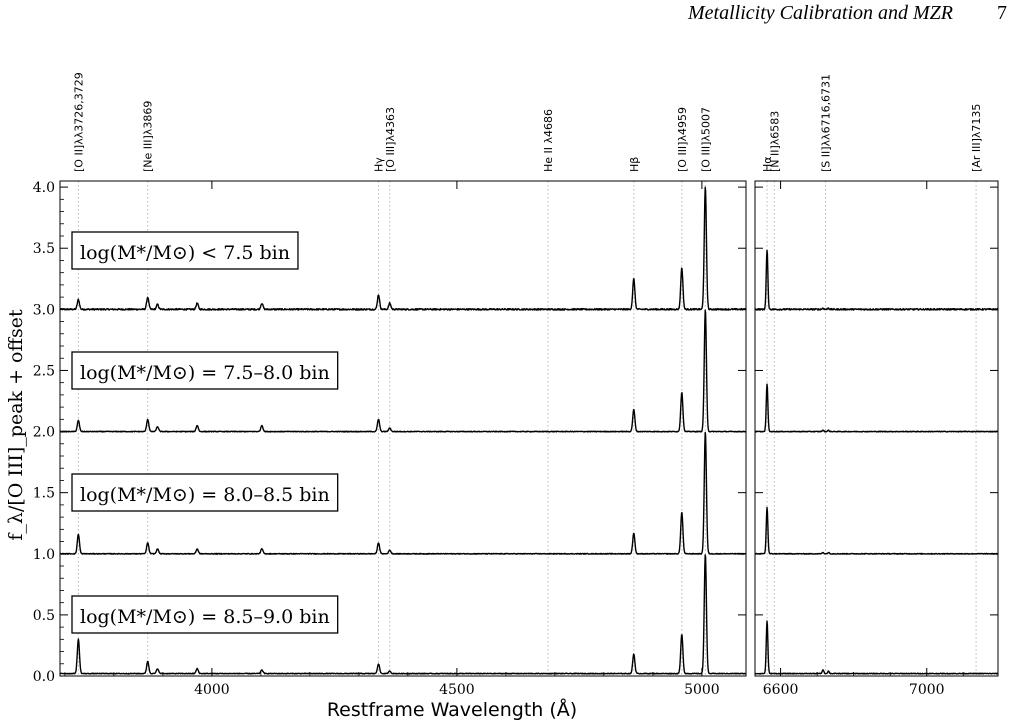 The width and height of the screenshot is (1013, 727). Describe the element at coordinates (820, 13) in the screenshot. I see `running-title: Metallicity Calibration and MZR` at that location.